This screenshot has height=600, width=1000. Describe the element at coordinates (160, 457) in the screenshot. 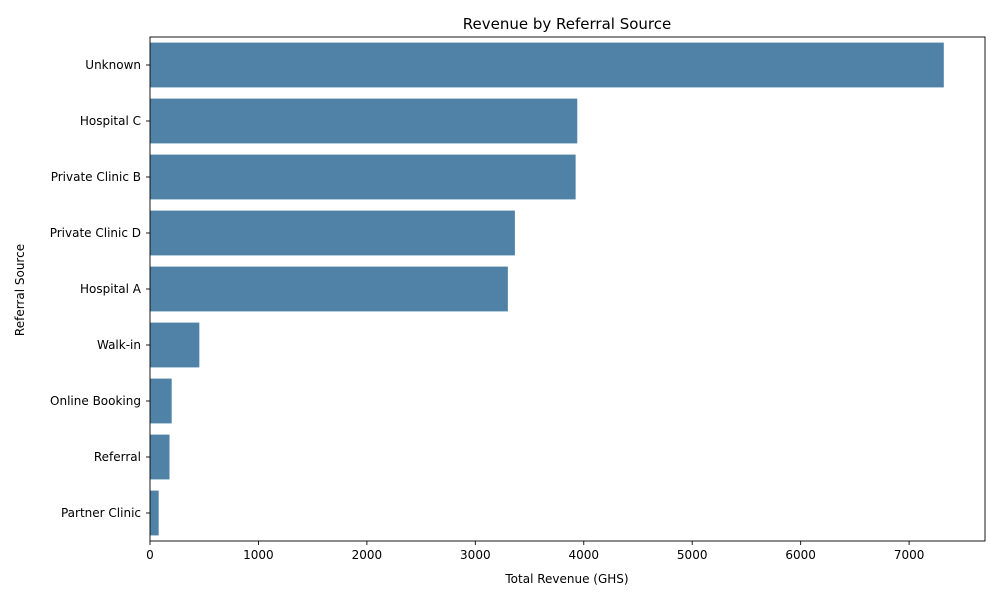

I see `bar-referral` at that location.